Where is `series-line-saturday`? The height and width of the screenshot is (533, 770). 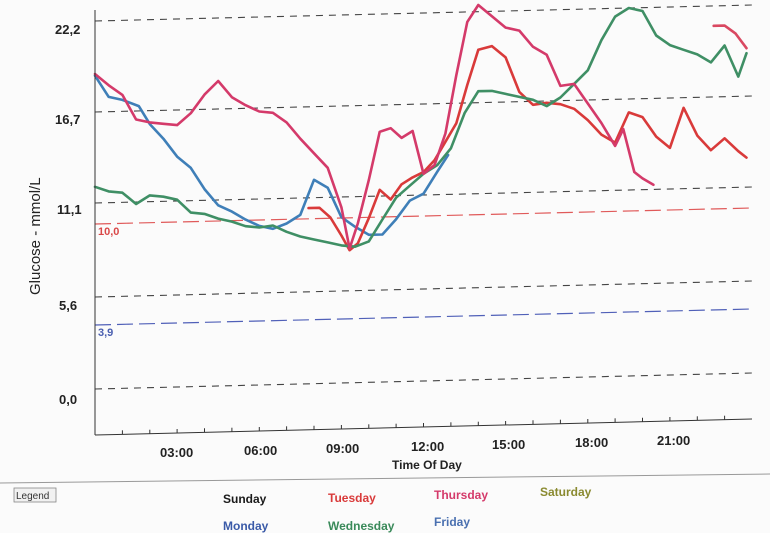
series-line-saturday is located at coordinates (730, 37).